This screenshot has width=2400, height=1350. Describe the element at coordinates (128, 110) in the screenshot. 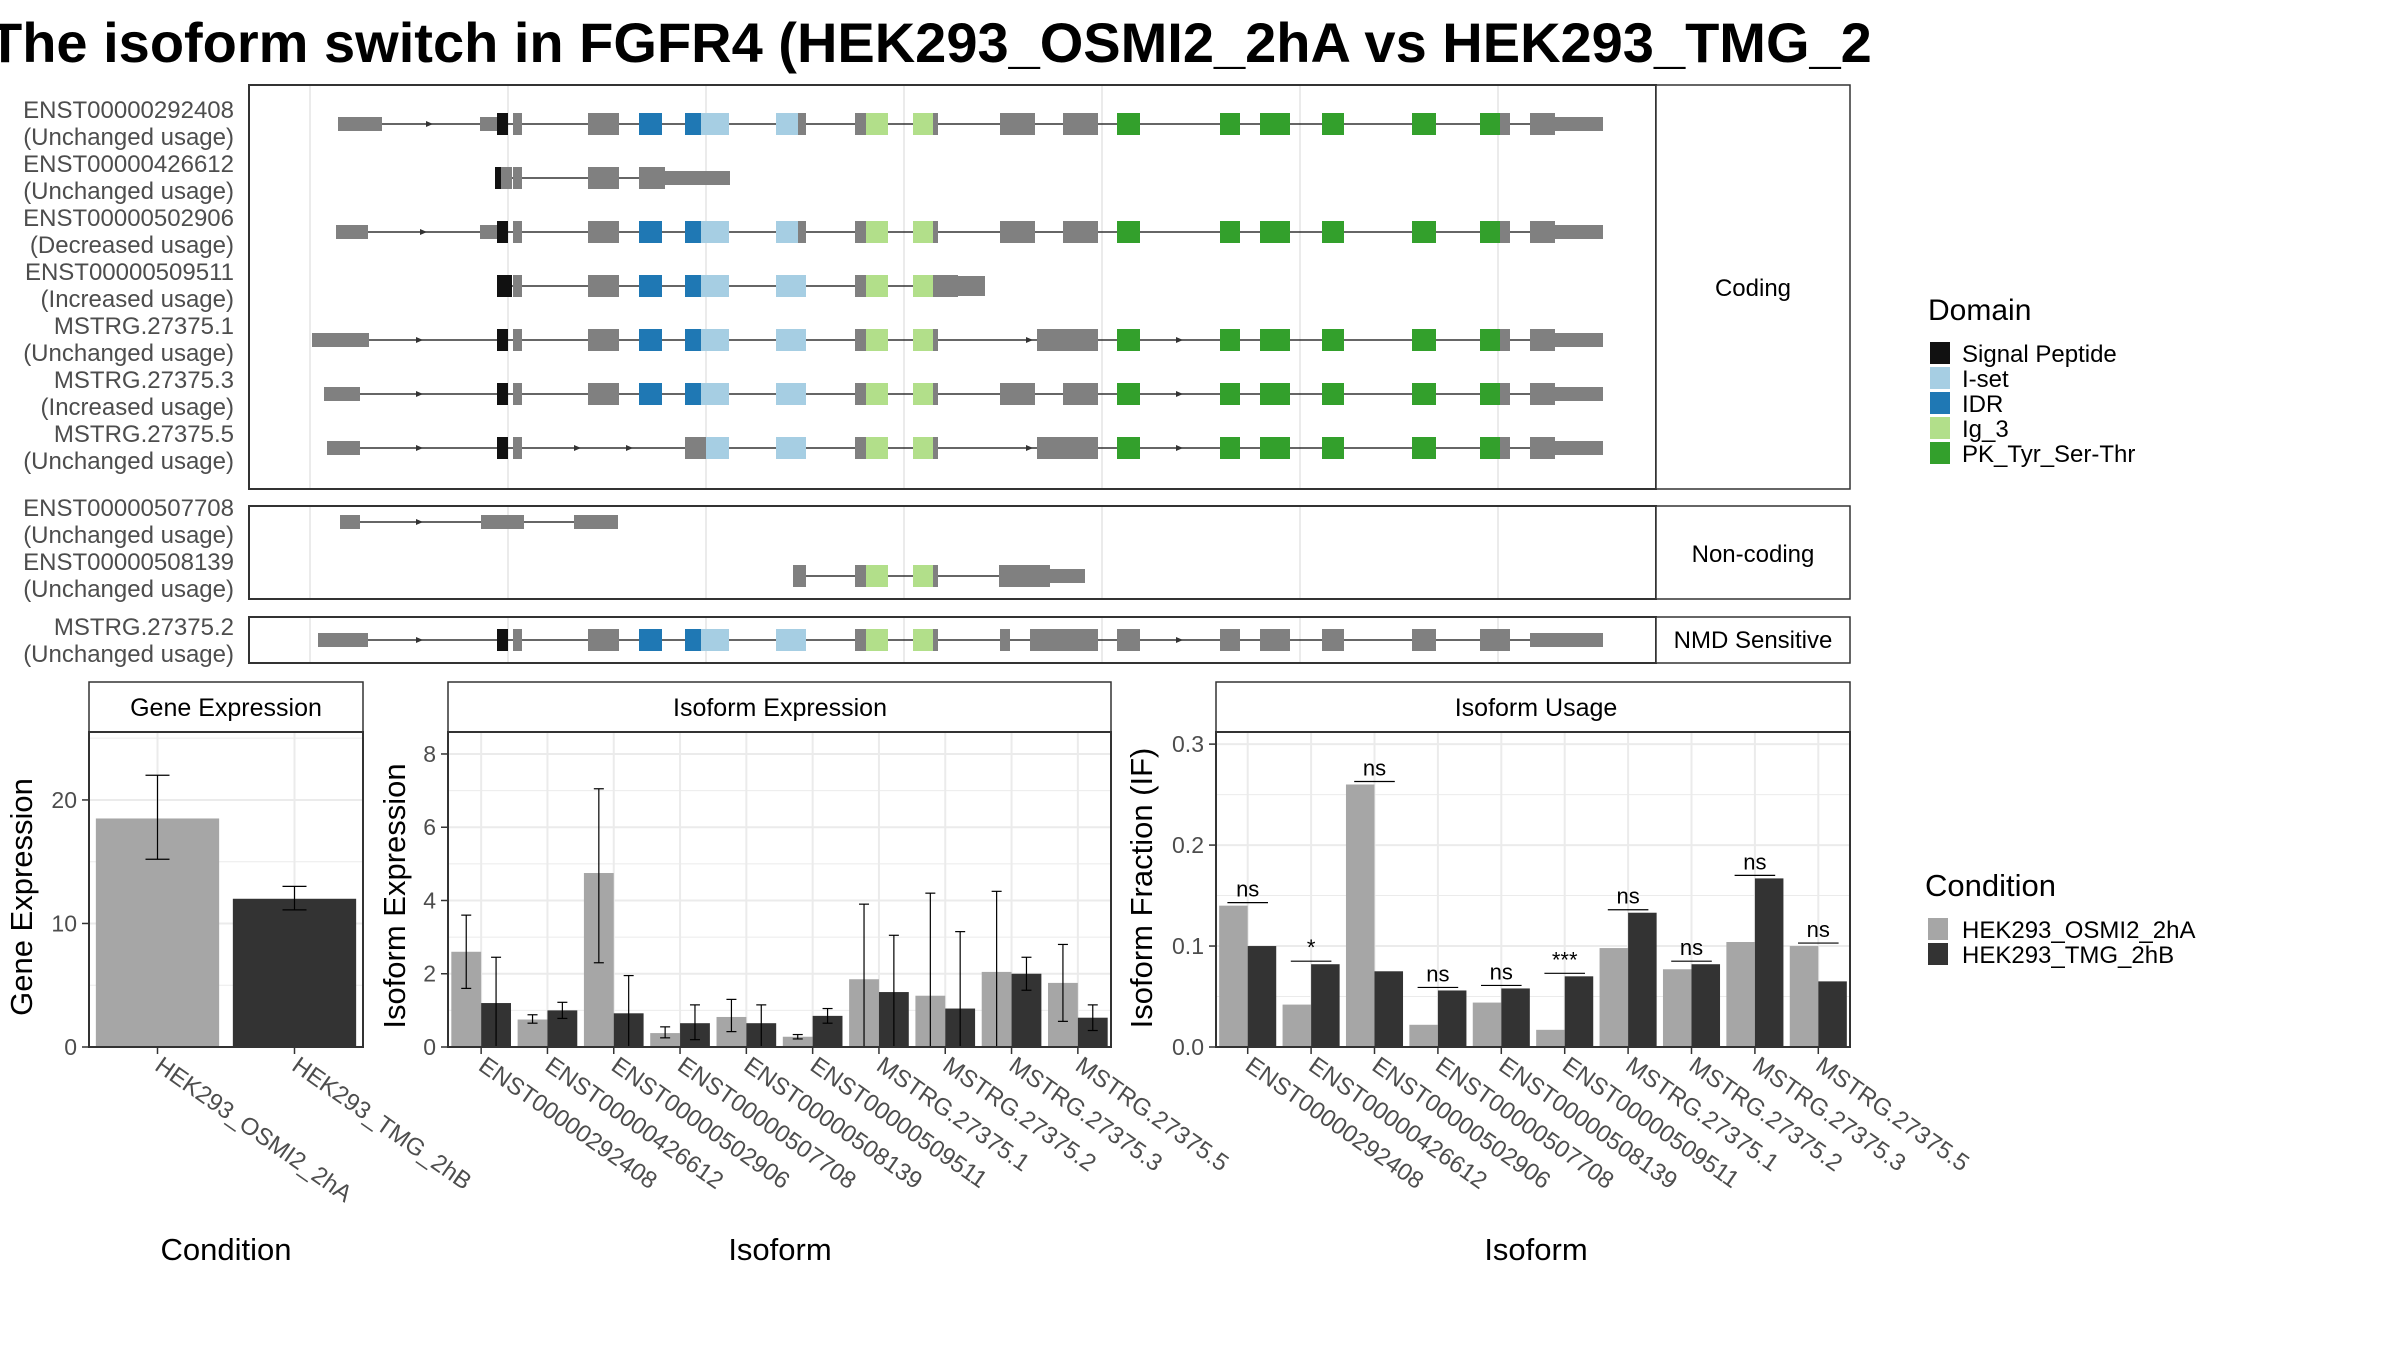

I see `transcript-name: ENST00000292408` at that location.